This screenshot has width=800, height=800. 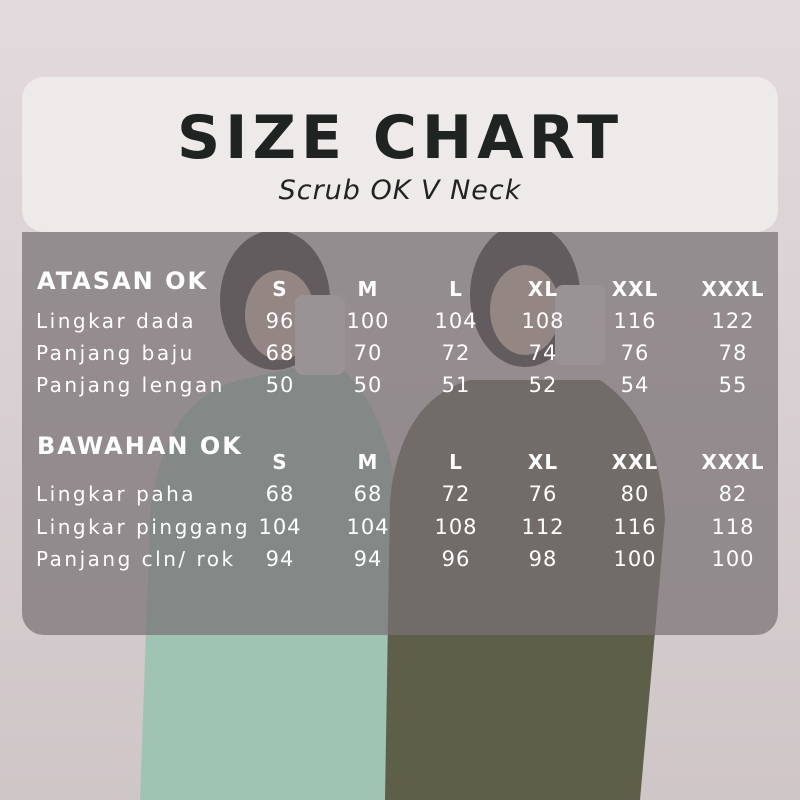 What do you see at coordinates (143, 527) in the screenshot?
I see `row-label: Lingkar pinggang` at bounding box center [143, 527].